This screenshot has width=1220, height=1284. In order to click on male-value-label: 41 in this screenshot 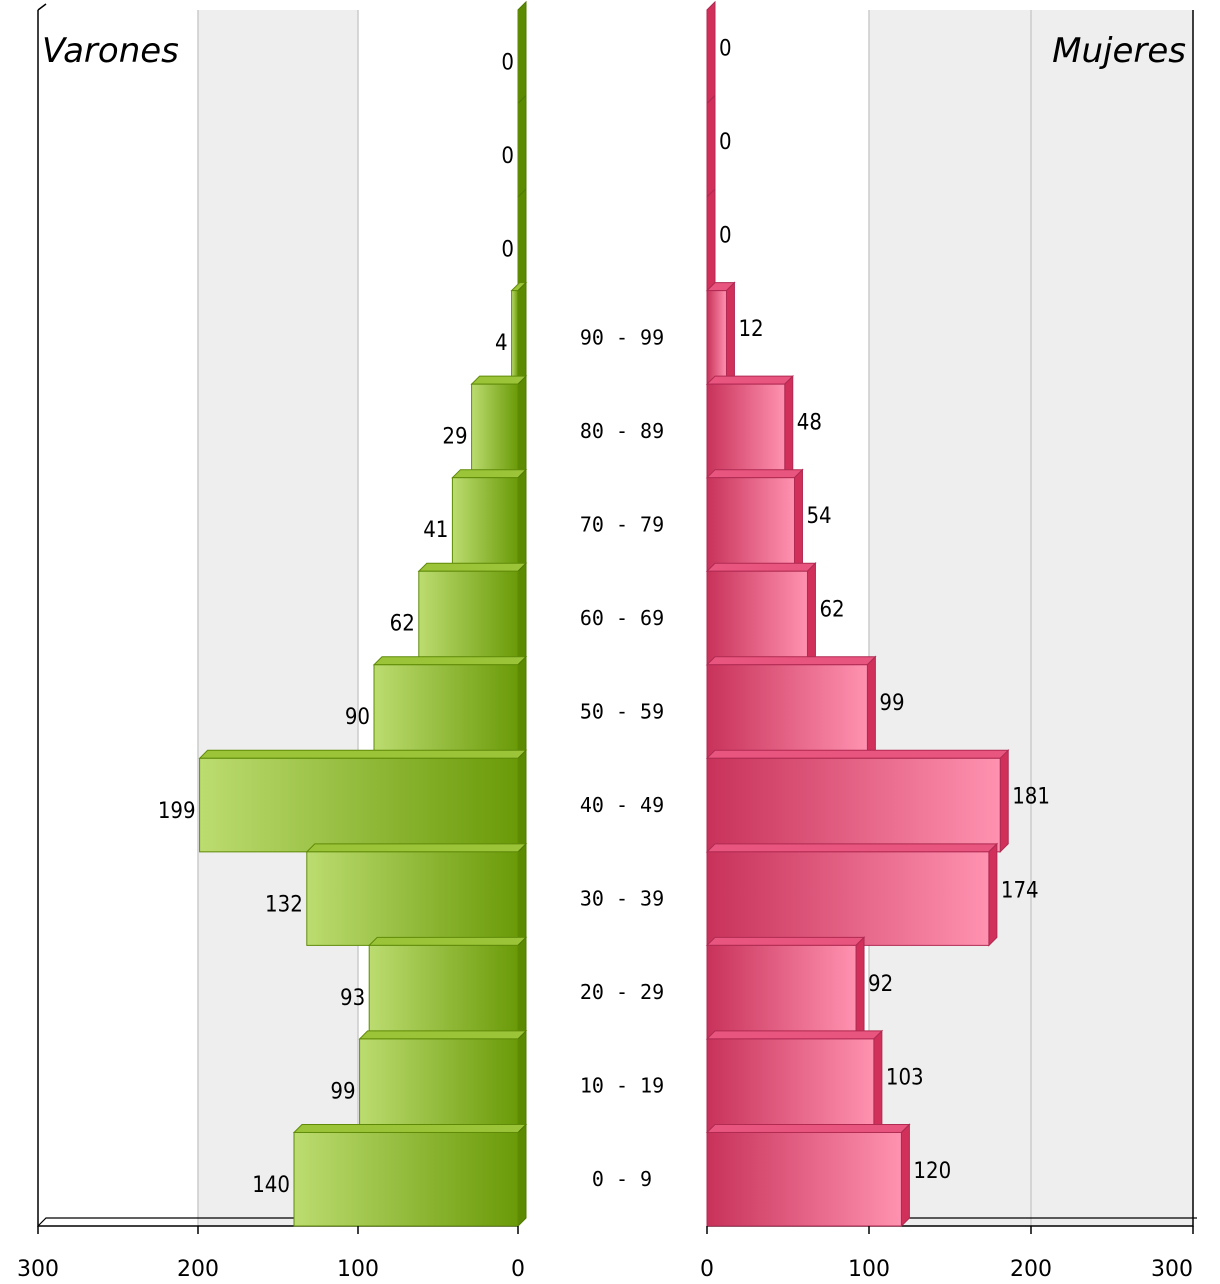, I will do `click(435, 530)`.